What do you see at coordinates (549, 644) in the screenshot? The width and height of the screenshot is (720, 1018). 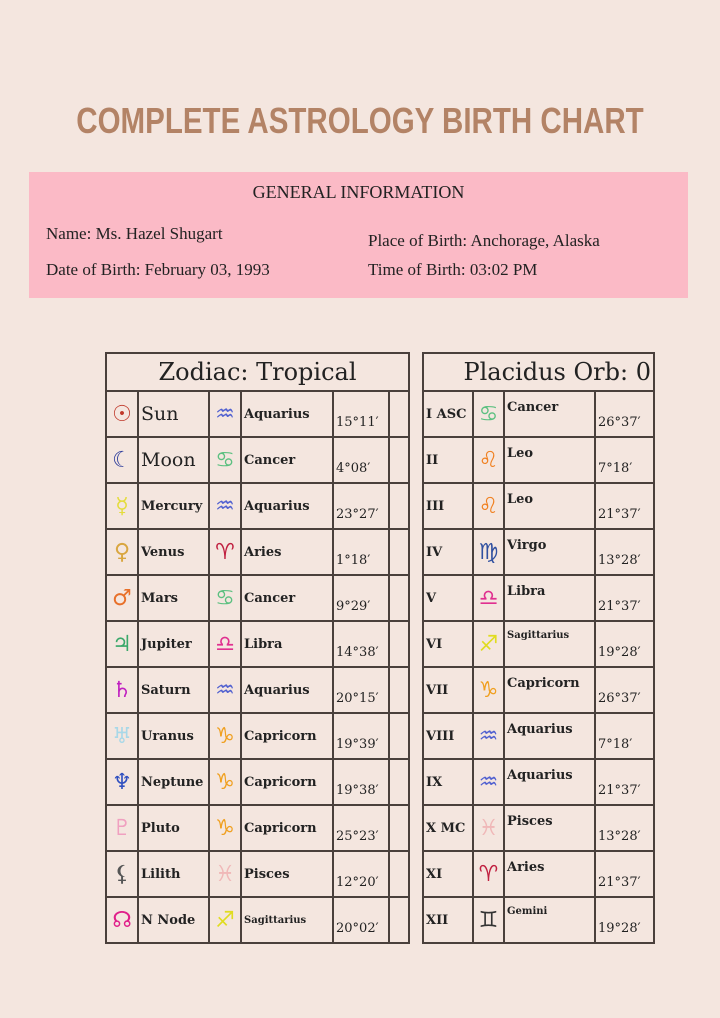 I see `house-sign: Sagittarius` at bounding box center [549, 644].